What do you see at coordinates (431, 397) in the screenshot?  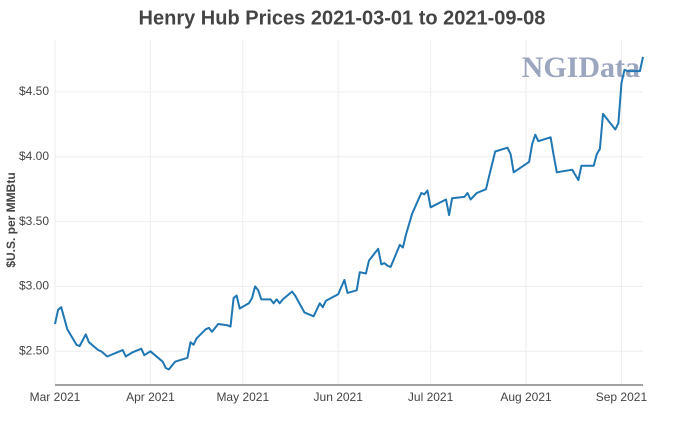 I see `x-tick-label: Jul 2021` at bounding box center [431, 397].